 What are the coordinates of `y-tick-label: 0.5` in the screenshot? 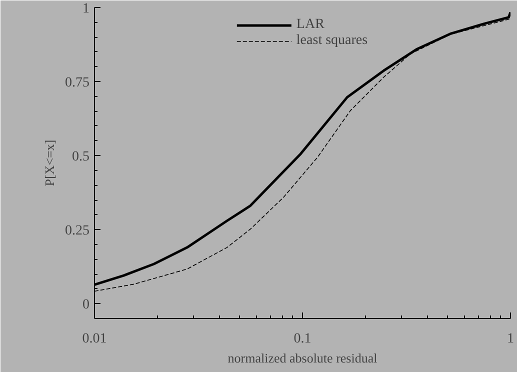 It's located at (81, 157).